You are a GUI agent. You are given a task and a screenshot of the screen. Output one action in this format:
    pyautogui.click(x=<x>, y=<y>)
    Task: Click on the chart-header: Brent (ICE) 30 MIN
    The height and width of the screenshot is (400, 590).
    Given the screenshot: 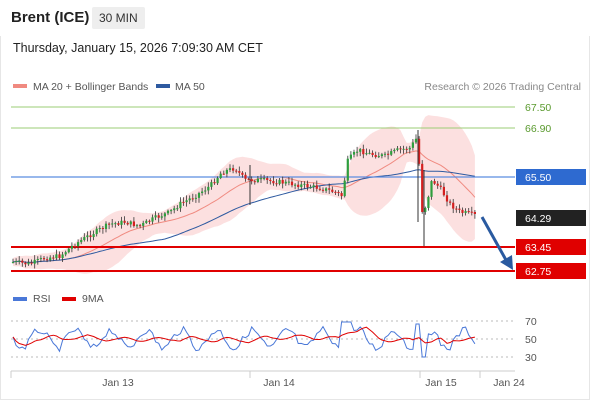 What is the action you would take?
    pyautogui.click(x=295, y=18)
    